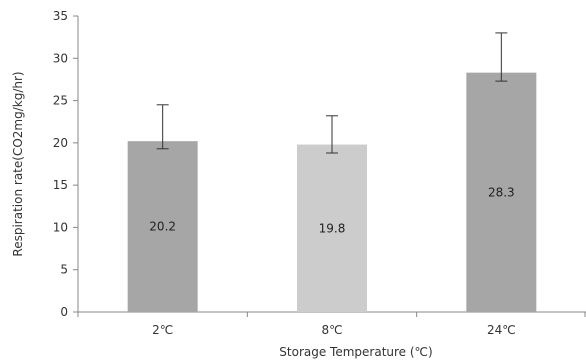 Image resolution: width=586 pixels, height=362 pixels. What do you see at coordinates (60, 227) in the screenshot?
I see `y-tick-label: 10` at bounding box center [60, 227].